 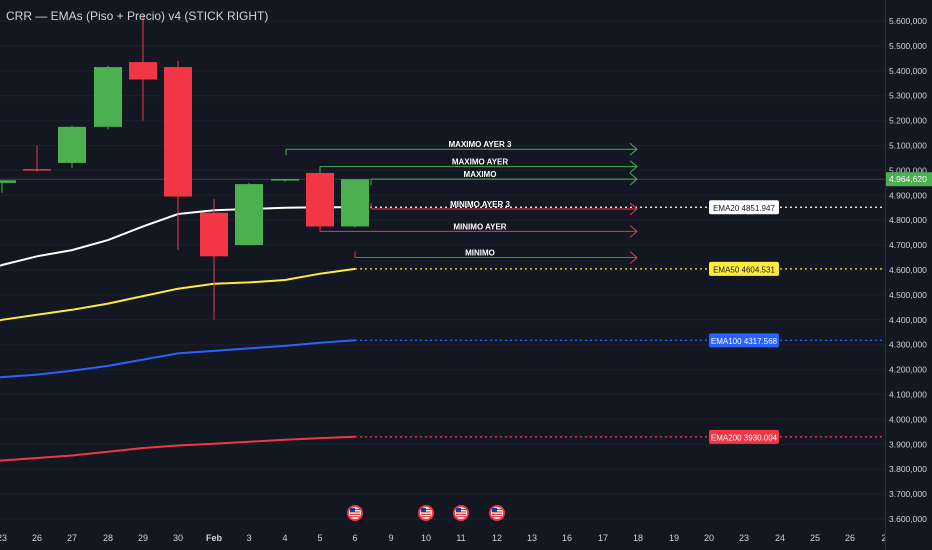 What do you see at coordinates (908, 71) in the screenshot?
I see `y-tick-label: 5.400,000` at bounding box center [908, 71].